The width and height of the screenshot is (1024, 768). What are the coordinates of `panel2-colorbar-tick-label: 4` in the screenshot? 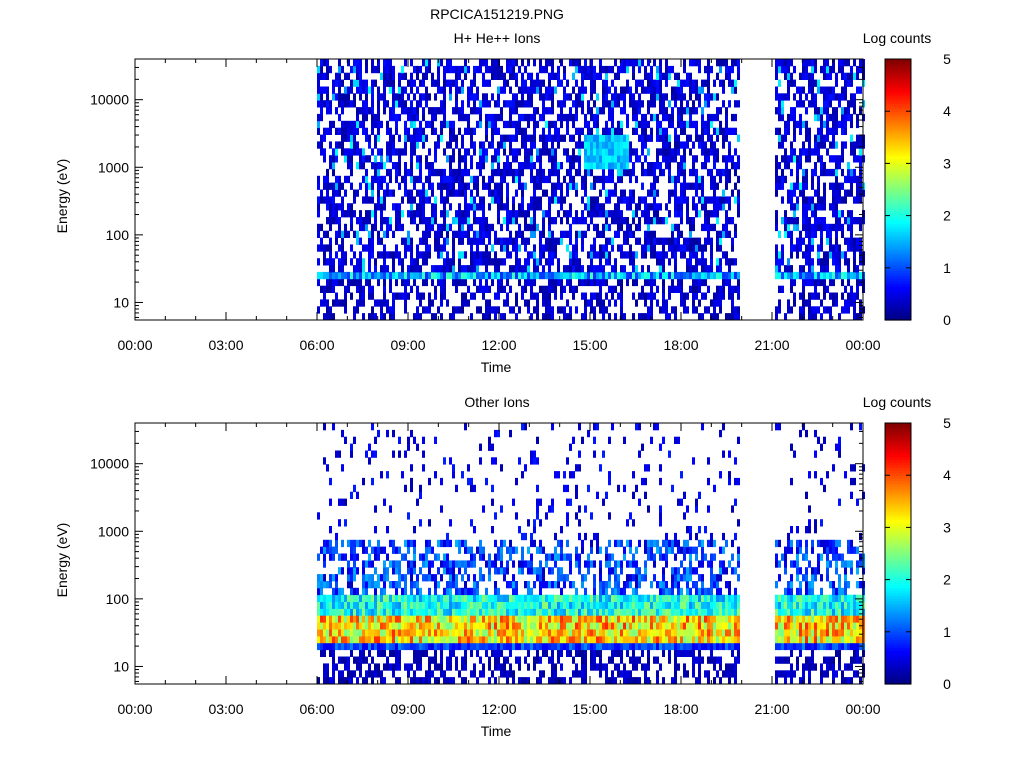 It's located at (947, 475).